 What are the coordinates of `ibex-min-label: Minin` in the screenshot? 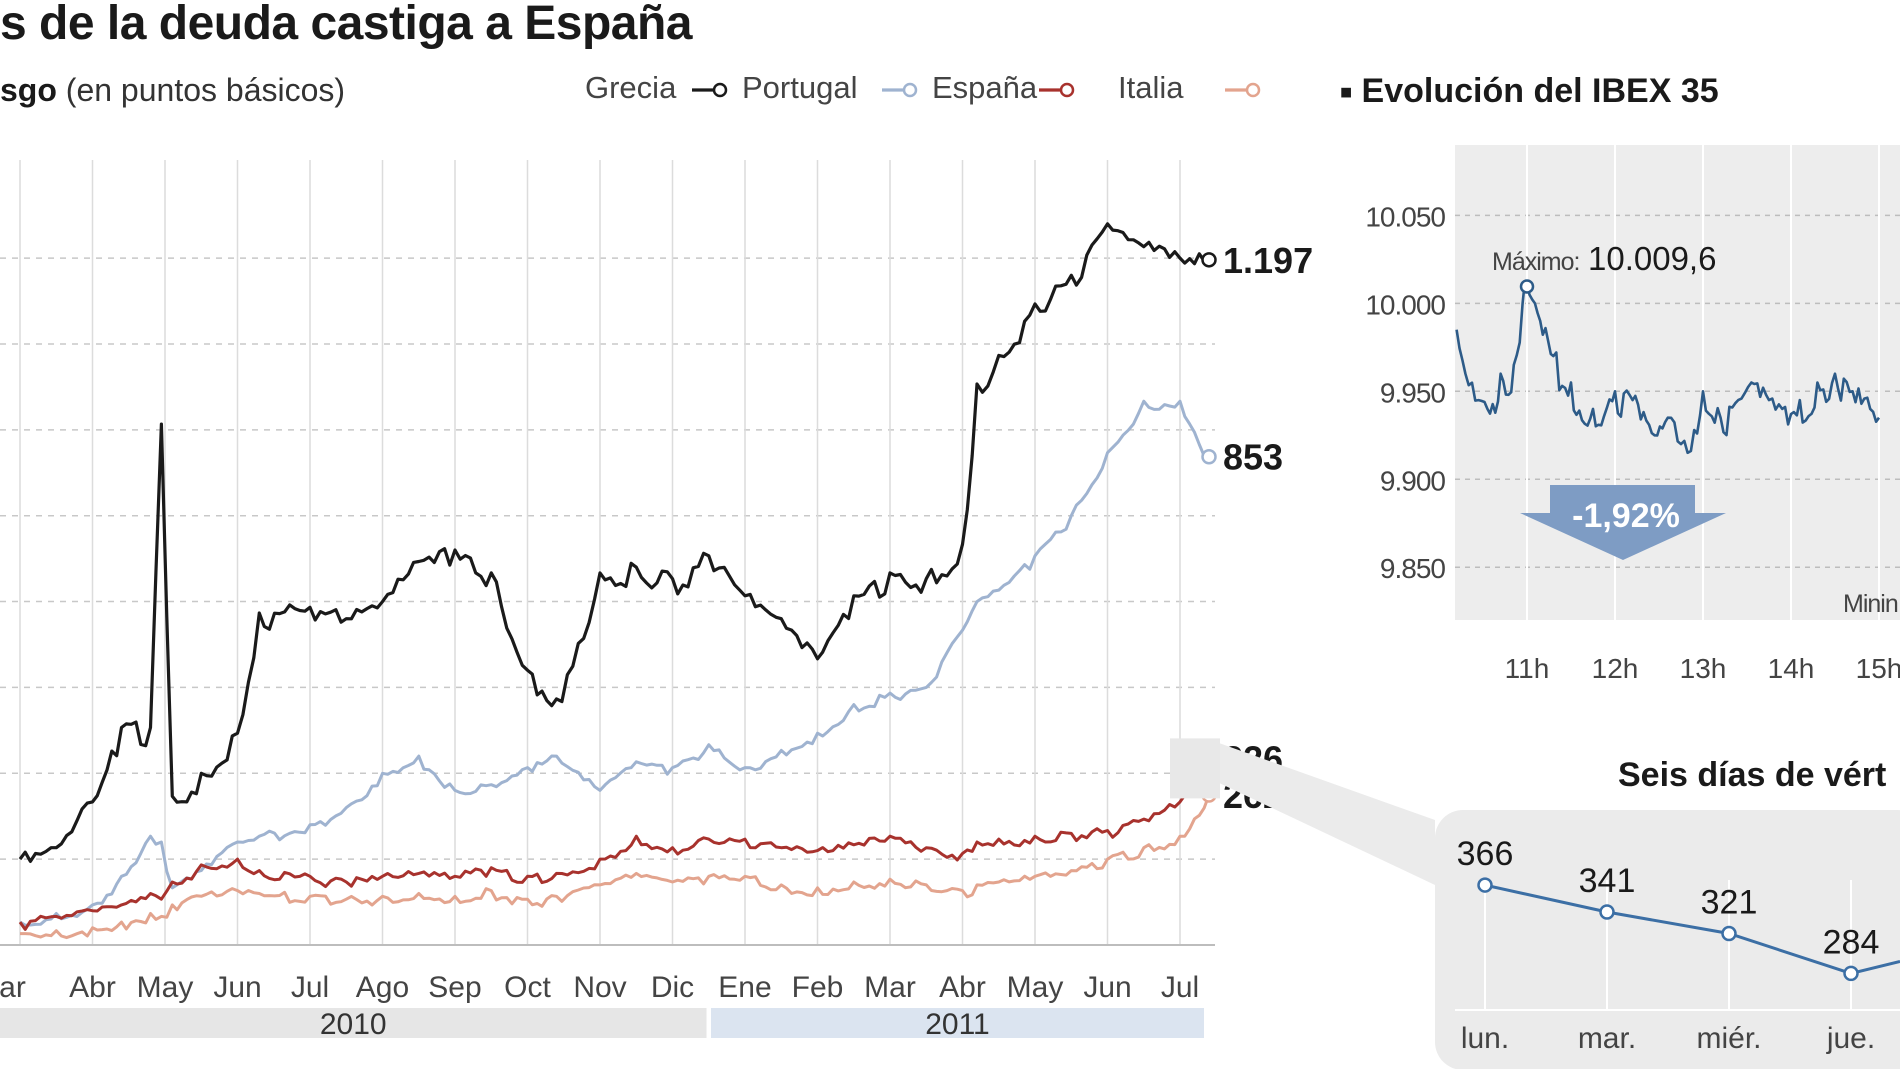 It's located at (1870, 604).